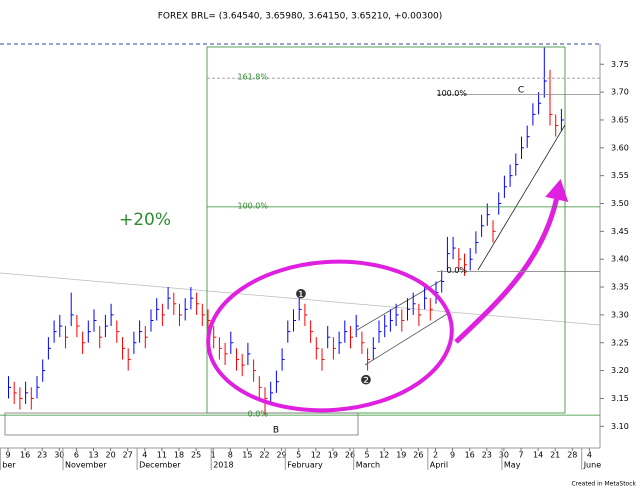 Image resolution: width=640 pixels, height=492 pixels. I want to click on x-tick-label: 27, so click(128, 455).